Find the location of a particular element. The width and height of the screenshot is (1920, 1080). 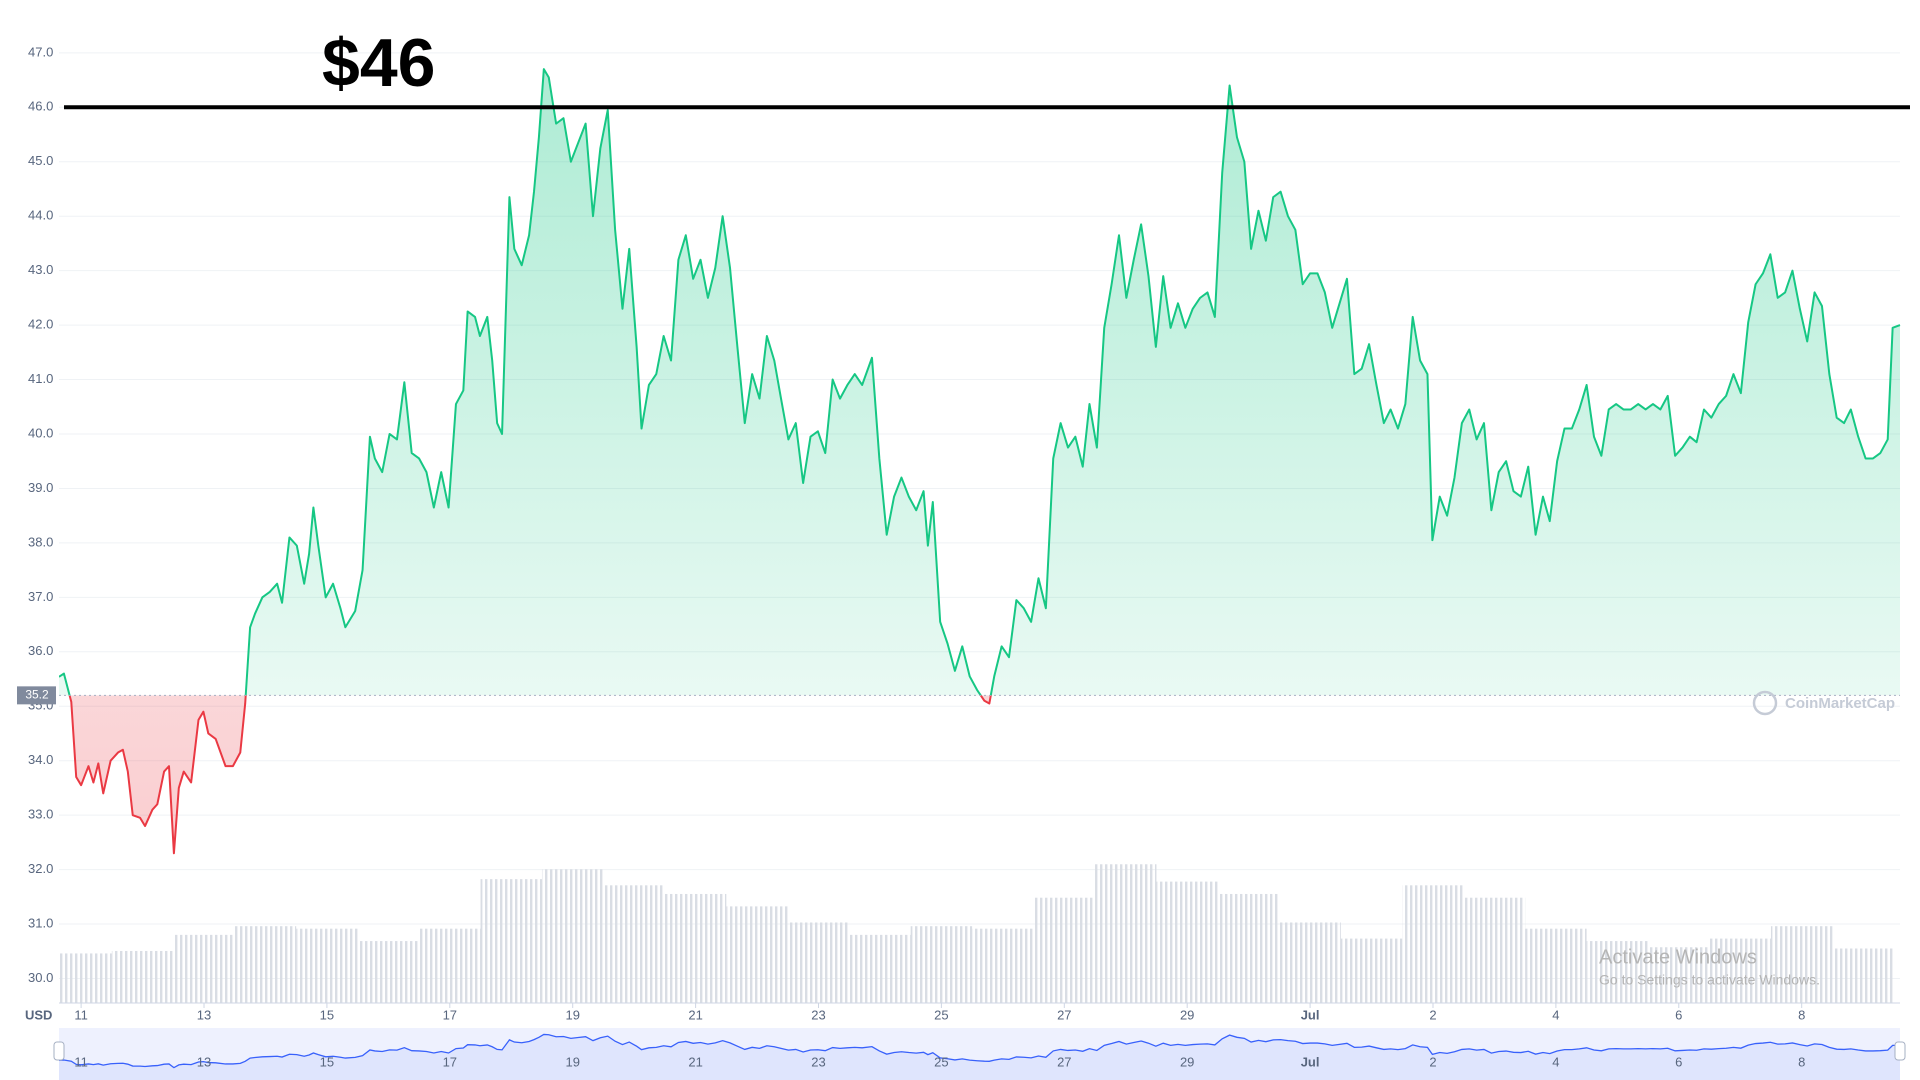

x-tick-label: 13 is located at coordinates (204, 1014).